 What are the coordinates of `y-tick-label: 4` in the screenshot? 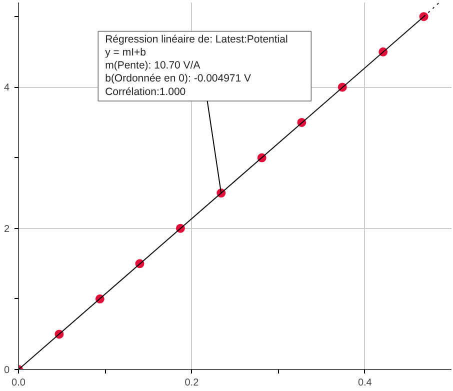 It's located at (7, 88).